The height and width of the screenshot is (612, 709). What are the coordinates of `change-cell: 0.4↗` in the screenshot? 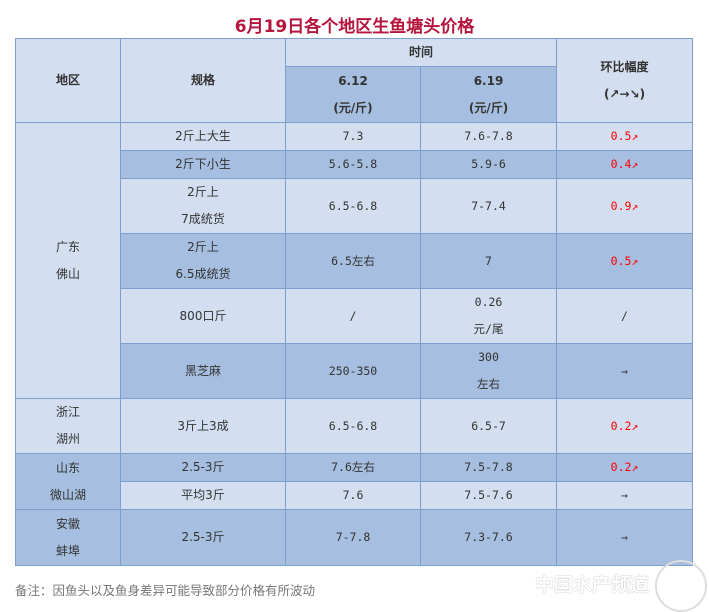 It's located at (625, 164).